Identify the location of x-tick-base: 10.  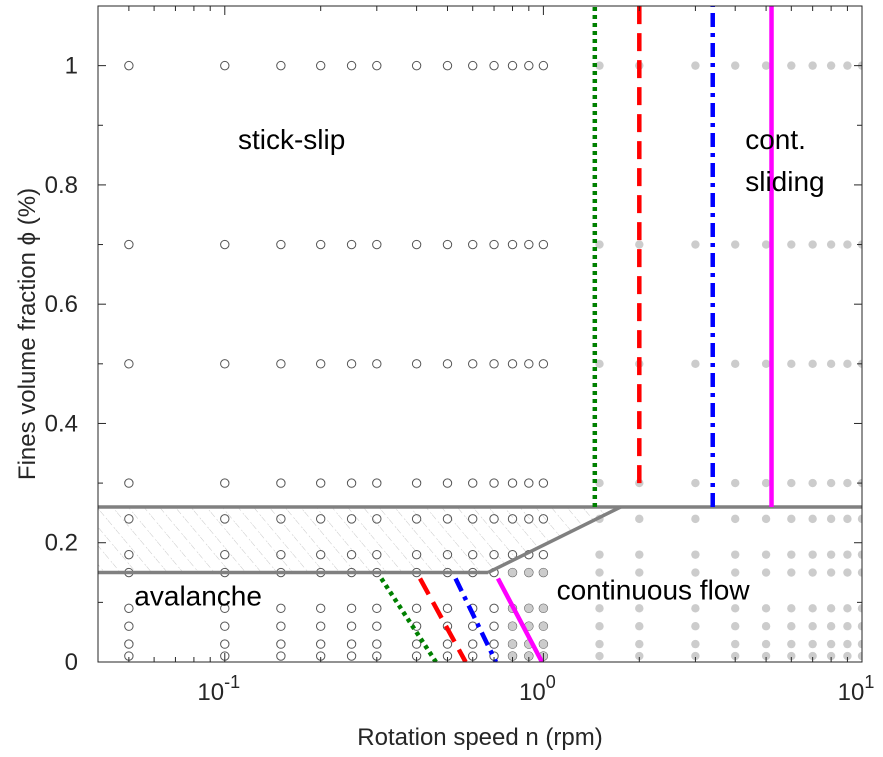
(532, 692).